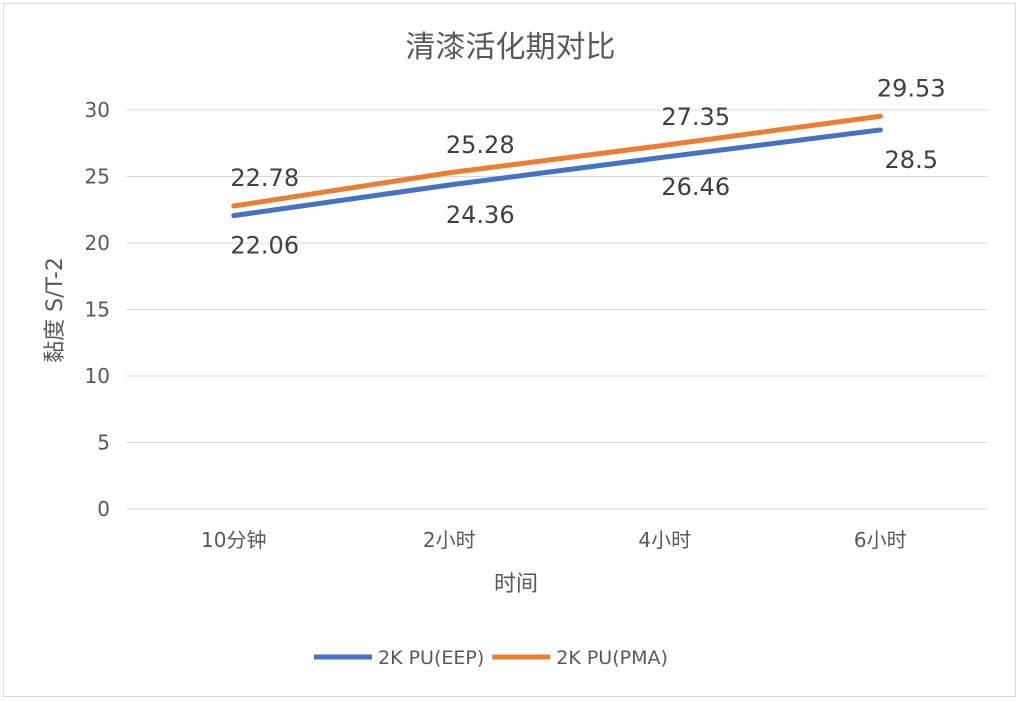 This screenshot has height=702, width=1021. I want to click on data-label: 27.35, so click(695, 117).